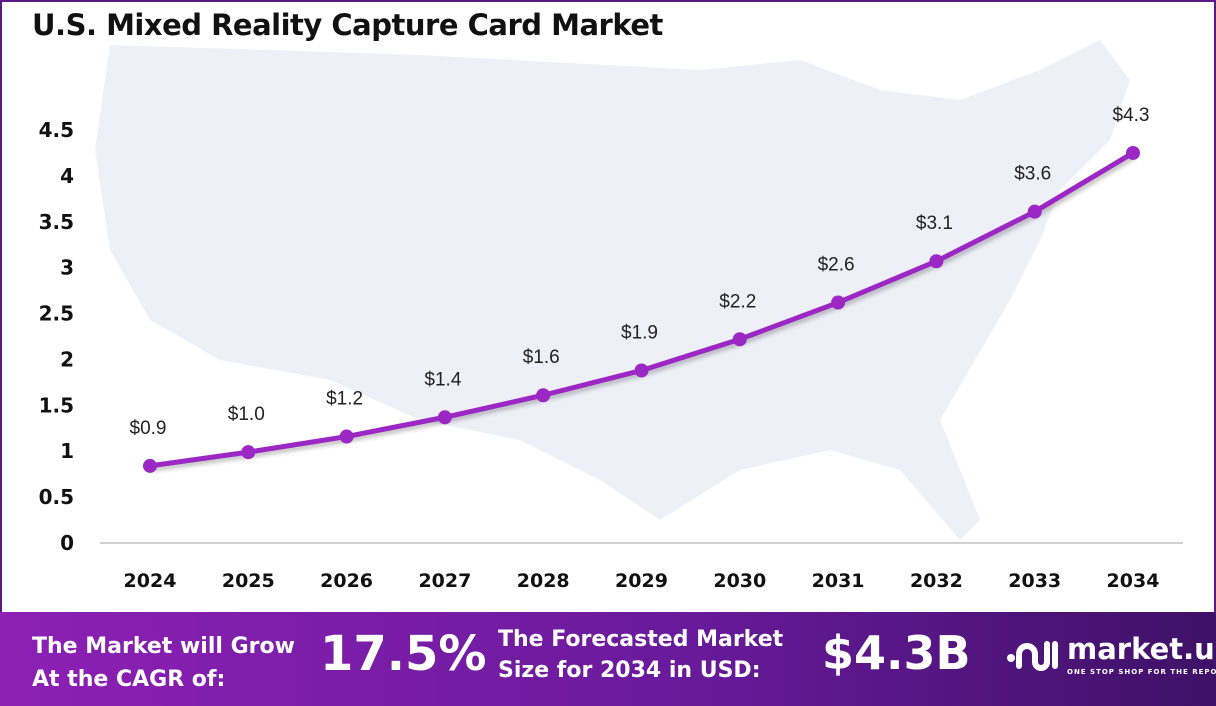  What do you see at coordinates (936, 581) in the screenshot?
I see `x-tick-label: 2032` at bounding box center [936, 581].